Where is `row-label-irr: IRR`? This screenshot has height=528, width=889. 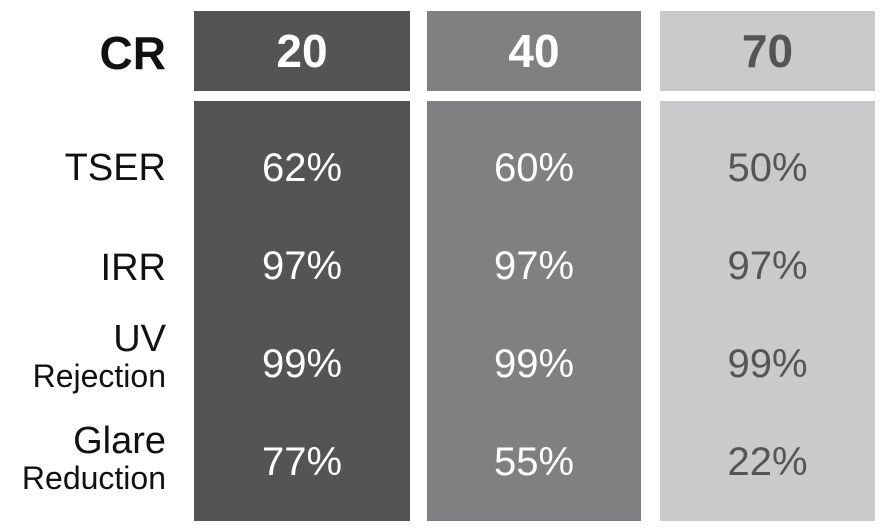
row-label-irr: IRR is located at coordinates (133, 268).